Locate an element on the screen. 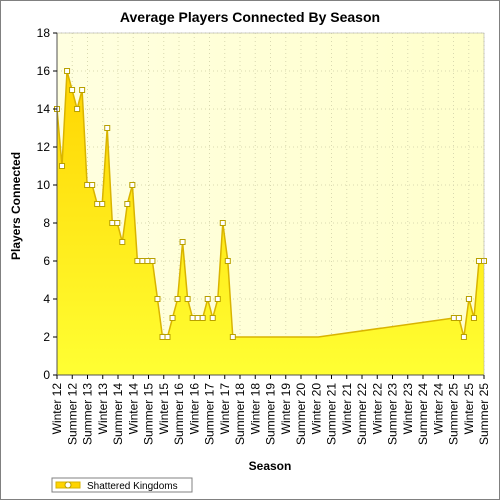 The height and width of the screenshot is (500, 500). x-tick-label: Summer 23 is located at coordinates (393, 414).